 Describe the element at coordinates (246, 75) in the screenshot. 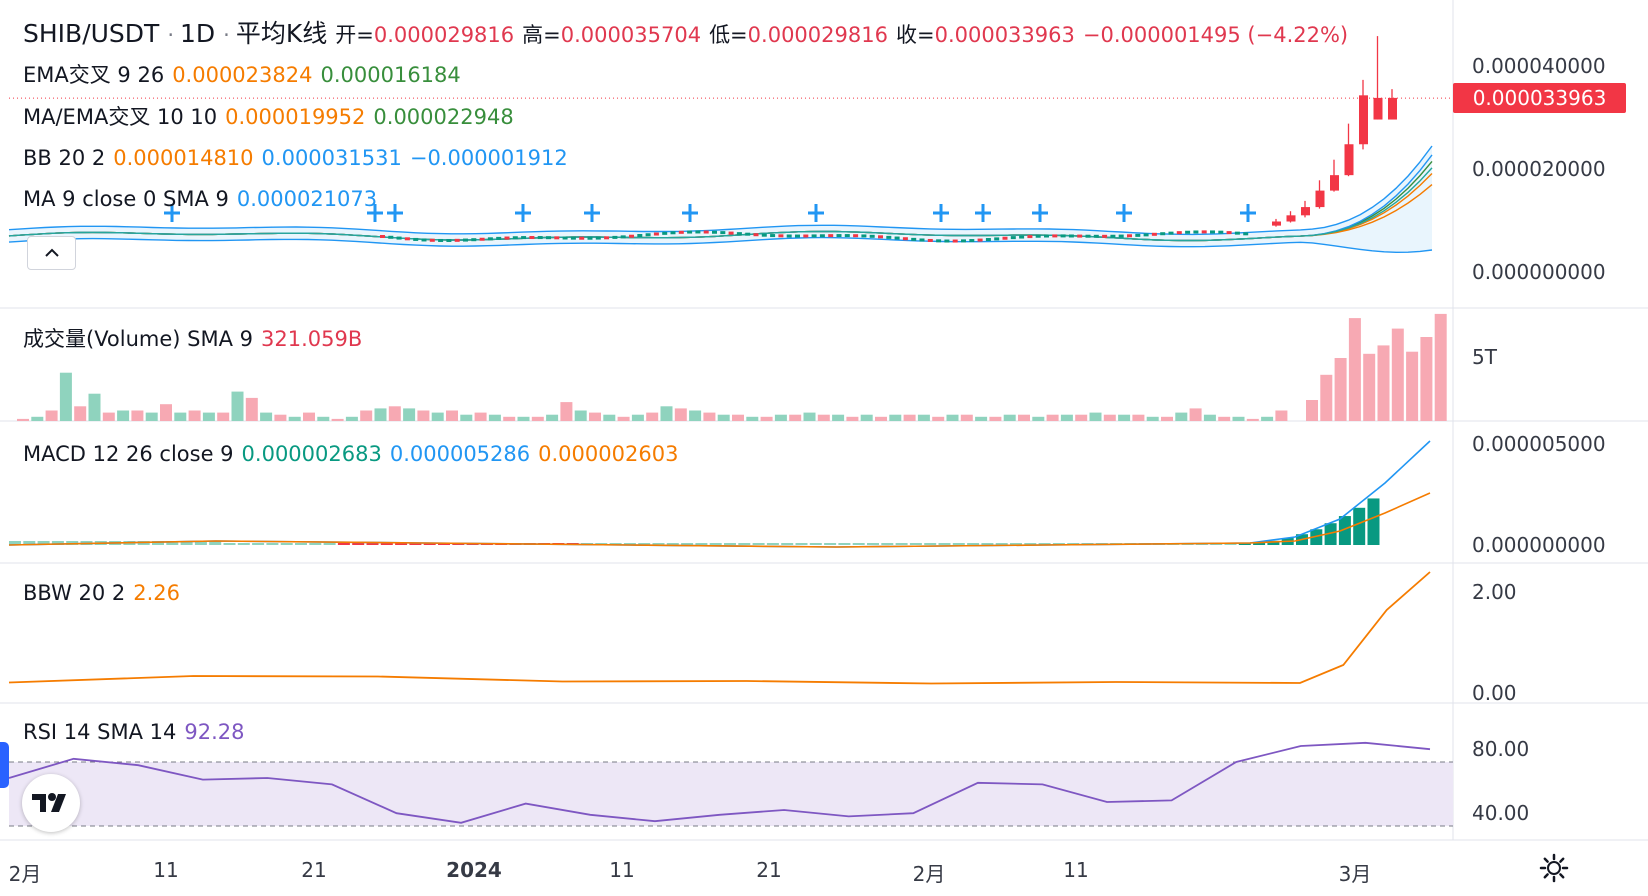

I see `legend-ema-cross: EMA交叉 9 26 0.000023824 0.000016184` at that location.